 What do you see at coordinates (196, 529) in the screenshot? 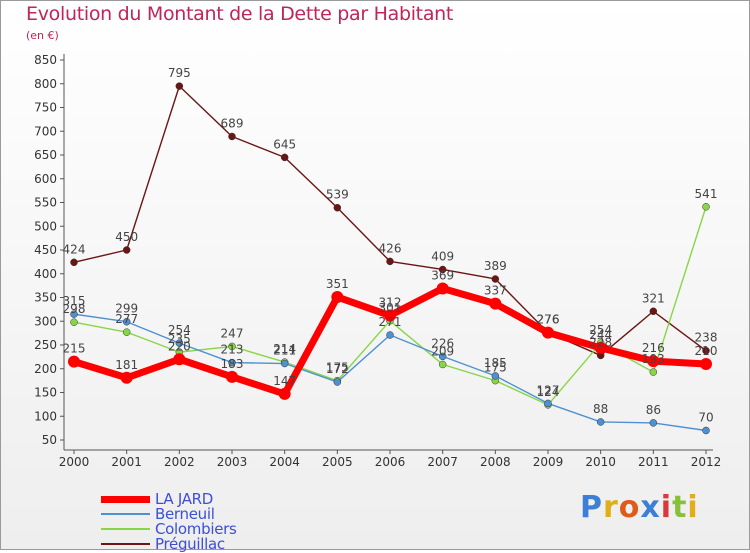
I see `legend-label: Colombiers` at bounding box center [196, 529].